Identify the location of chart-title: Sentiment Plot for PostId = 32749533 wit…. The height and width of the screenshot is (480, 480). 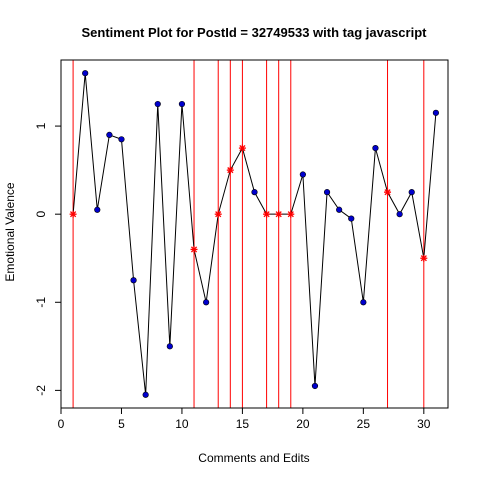
(255, 32).